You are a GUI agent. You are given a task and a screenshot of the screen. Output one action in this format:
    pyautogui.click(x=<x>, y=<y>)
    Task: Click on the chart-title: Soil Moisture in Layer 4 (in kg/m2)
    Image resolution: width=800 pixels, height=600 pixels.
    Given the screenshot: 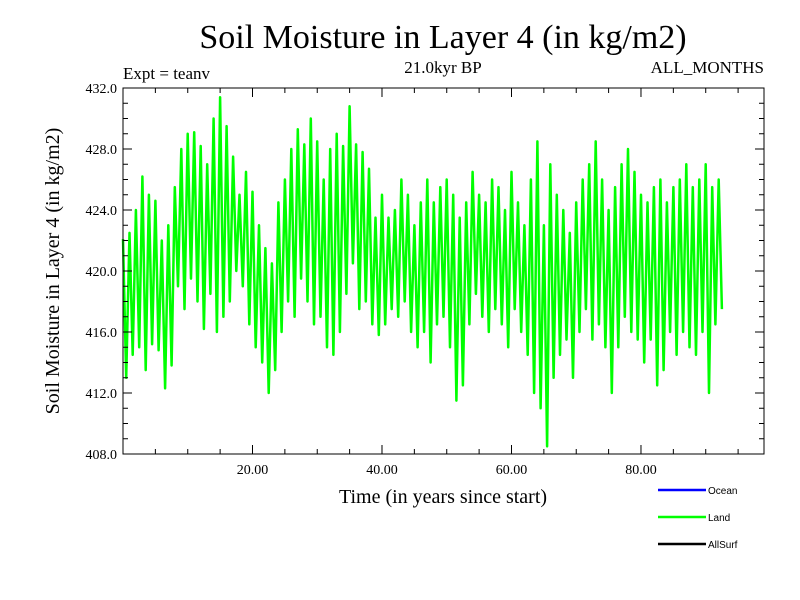 What is the action you would take?
    pyautogui.click(x=442, y=37)
    